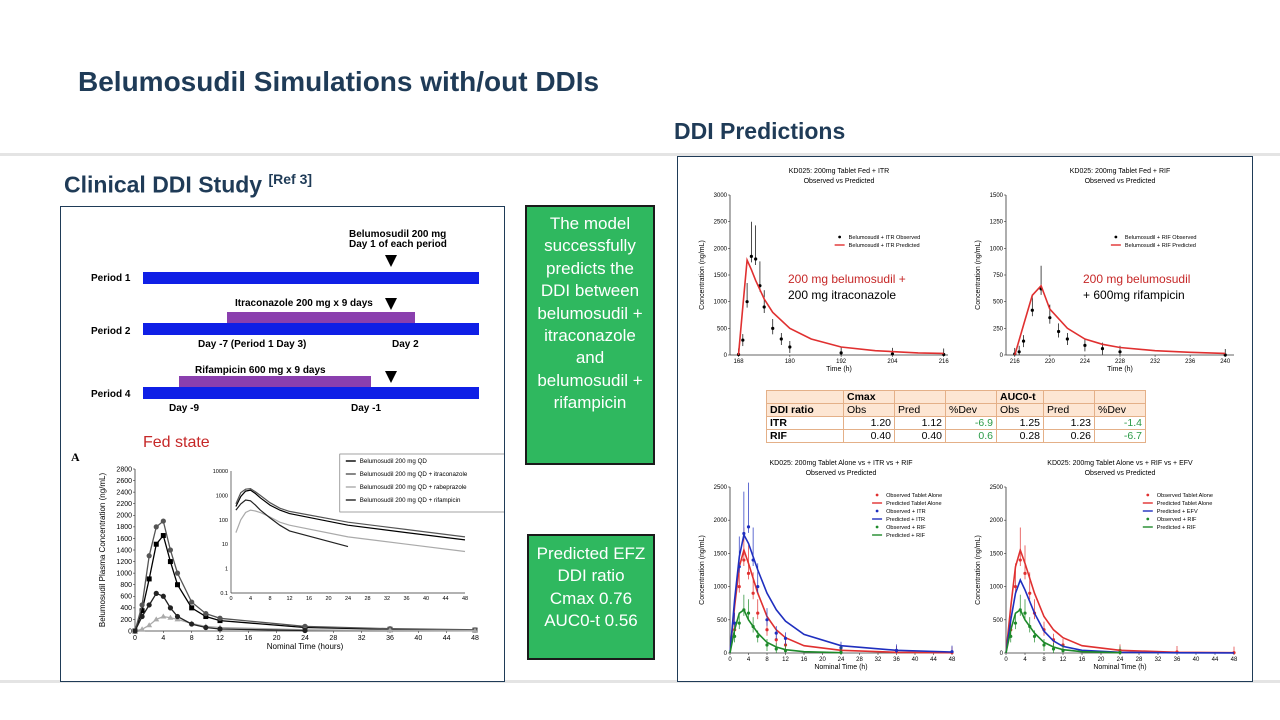 The width and height of the screenshot is (1280, 720). Describe the element at coordinates (944, 362) in the screenshot. I see `x-tick-label: 216` at that location.